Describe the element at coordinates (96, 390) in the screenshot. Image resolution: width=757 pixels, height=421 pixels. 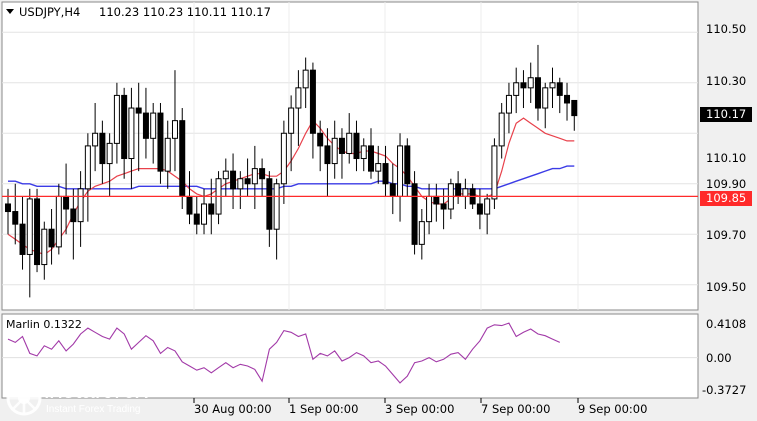
I see `watermark-brand: instaforex` at that location.